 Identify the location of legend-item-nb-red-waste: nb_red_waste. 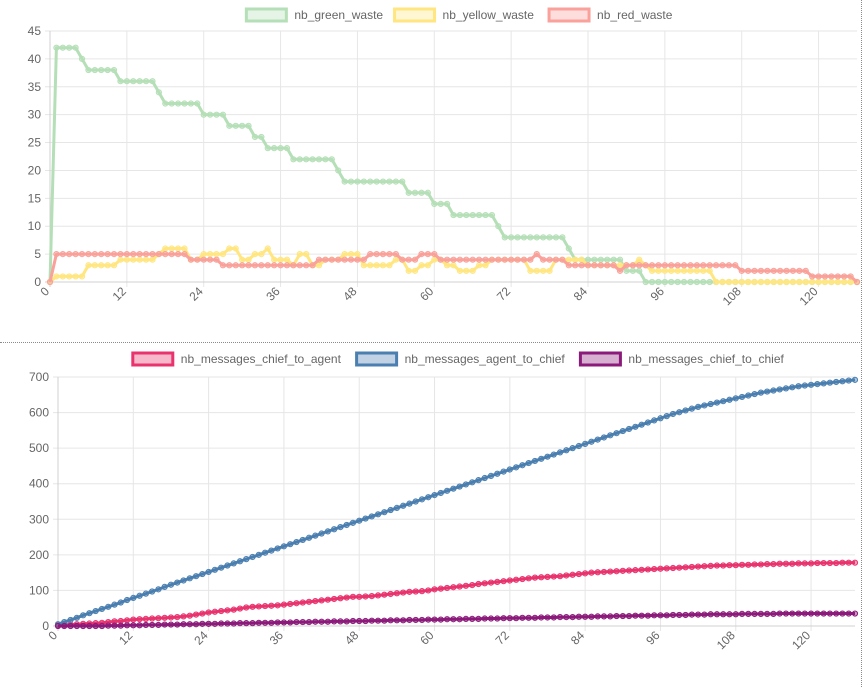
(610, 15).